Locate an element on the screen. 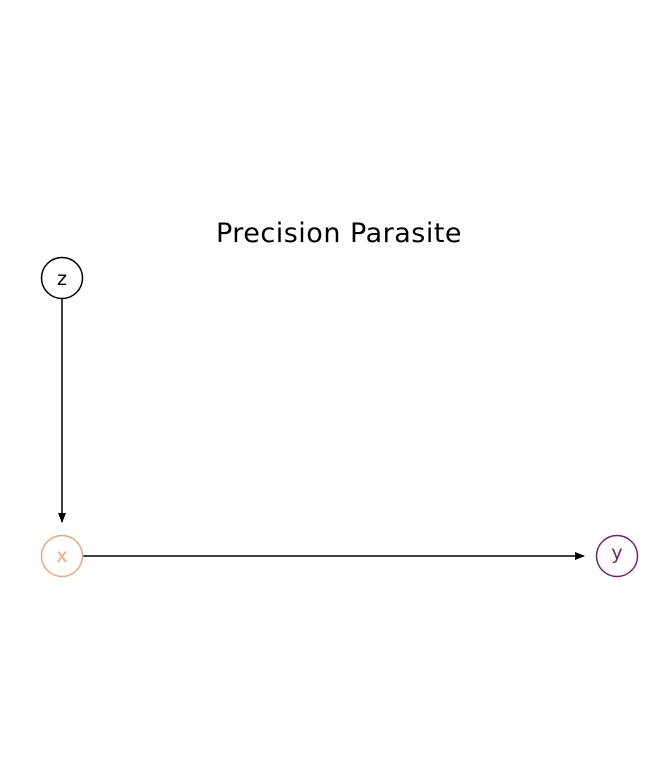  diagram-title: Precision Parasite is located at coordinates (339, 233).